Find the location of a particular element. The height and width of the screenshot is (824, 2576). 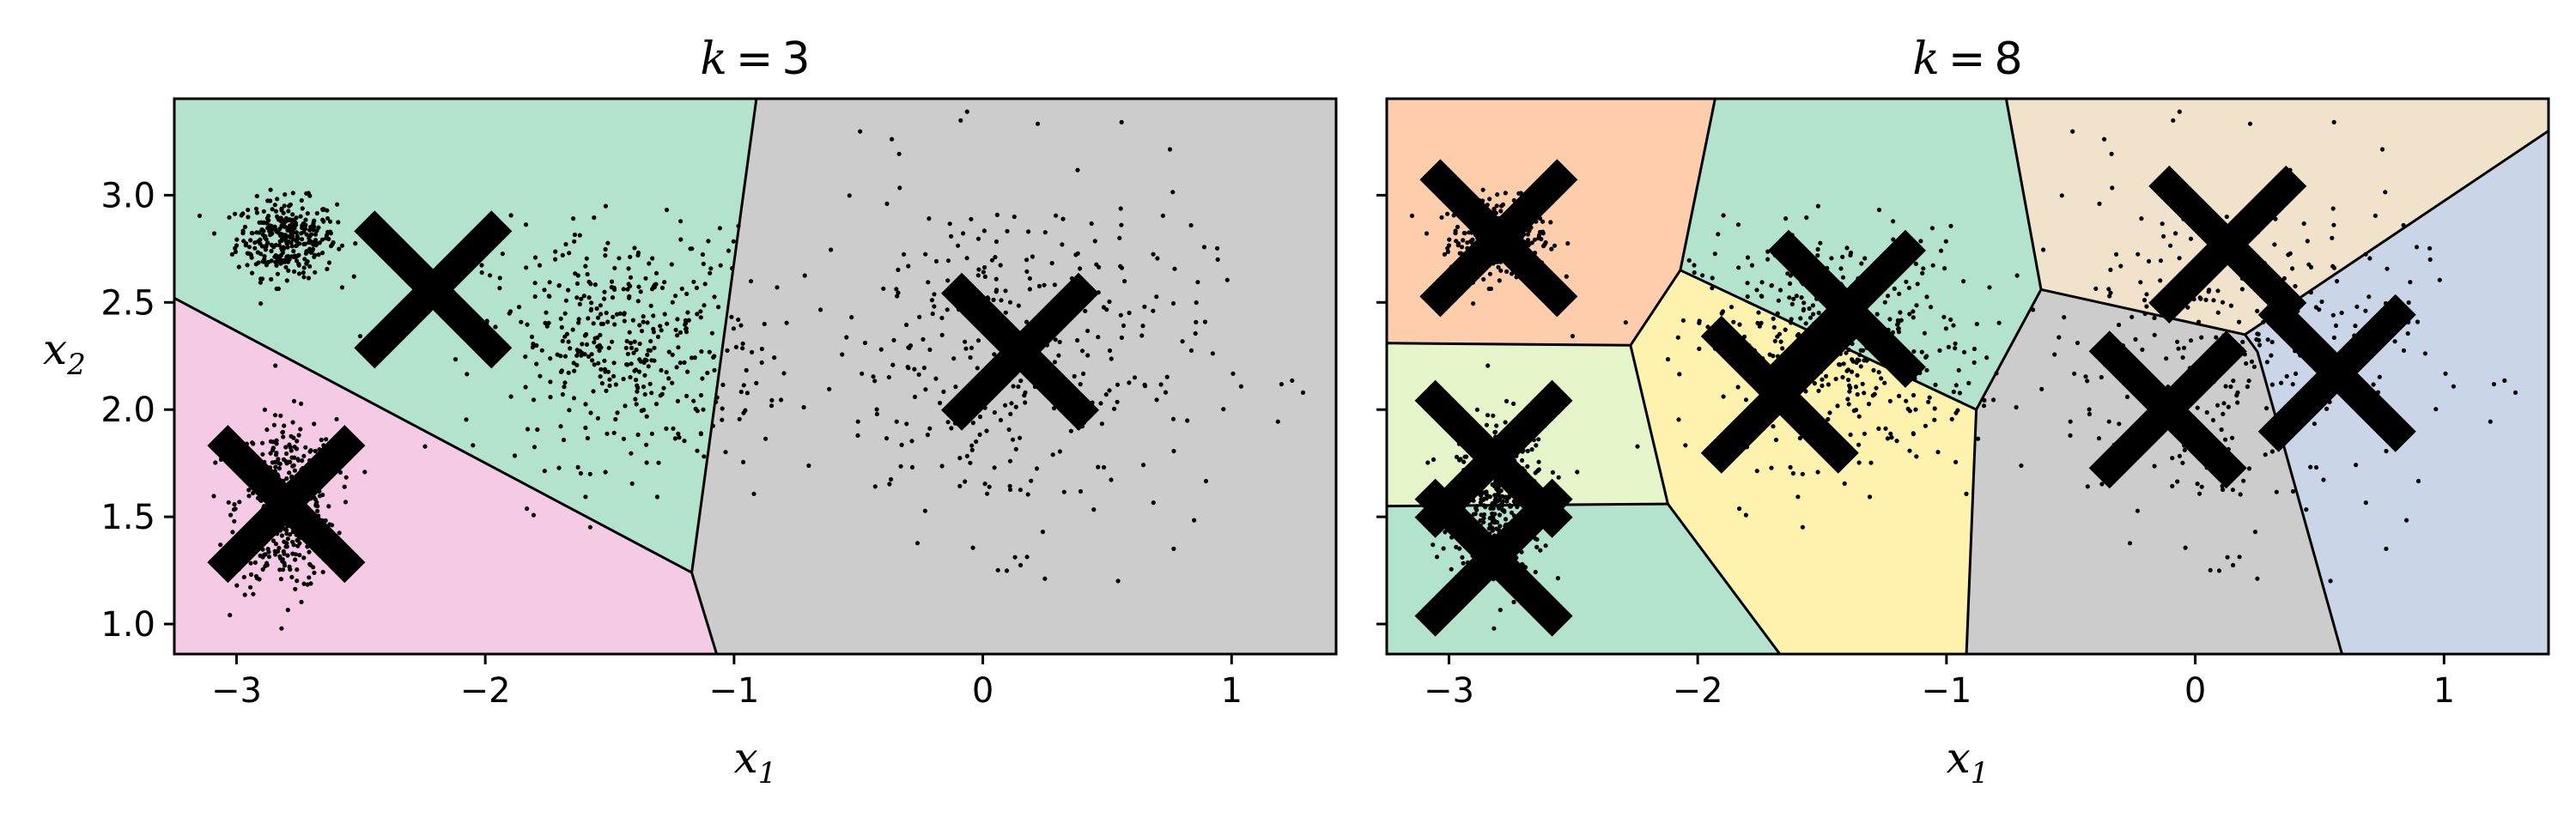

y-tick-label: 1.0 is located at coordinates (128, 625).